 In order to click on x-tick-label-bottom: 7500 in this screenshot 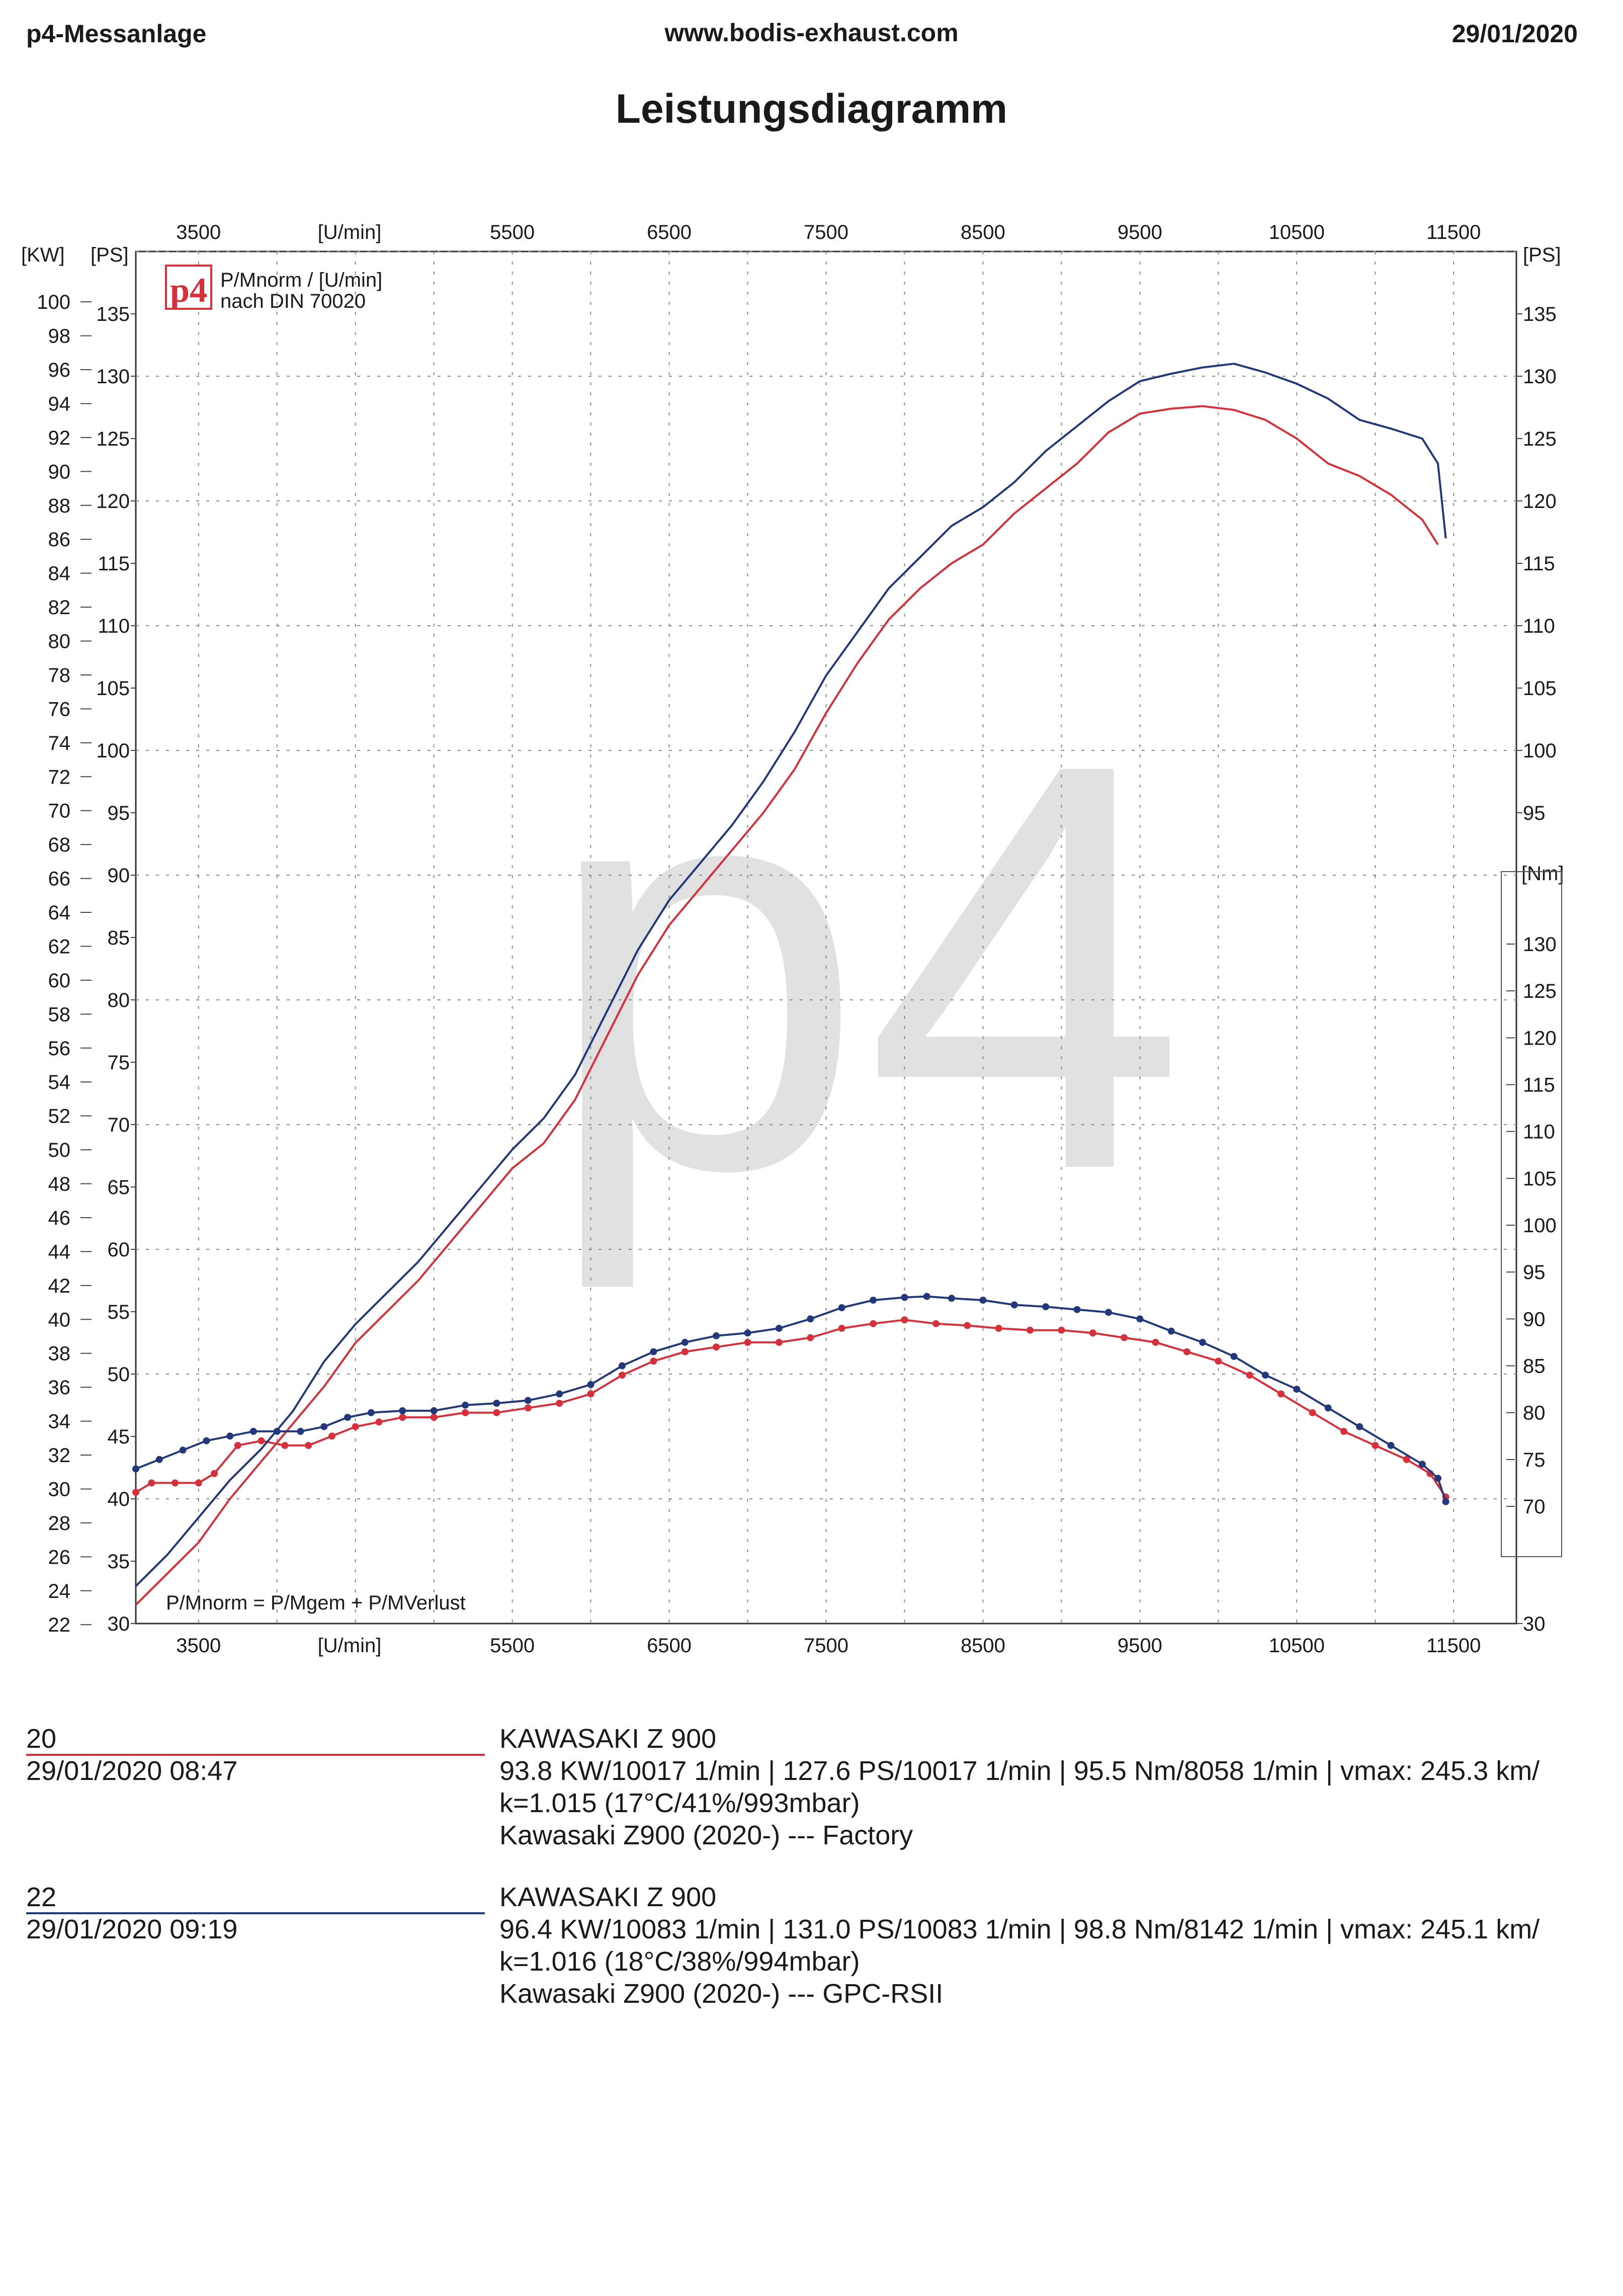, I will do `click(826, 1646)`.